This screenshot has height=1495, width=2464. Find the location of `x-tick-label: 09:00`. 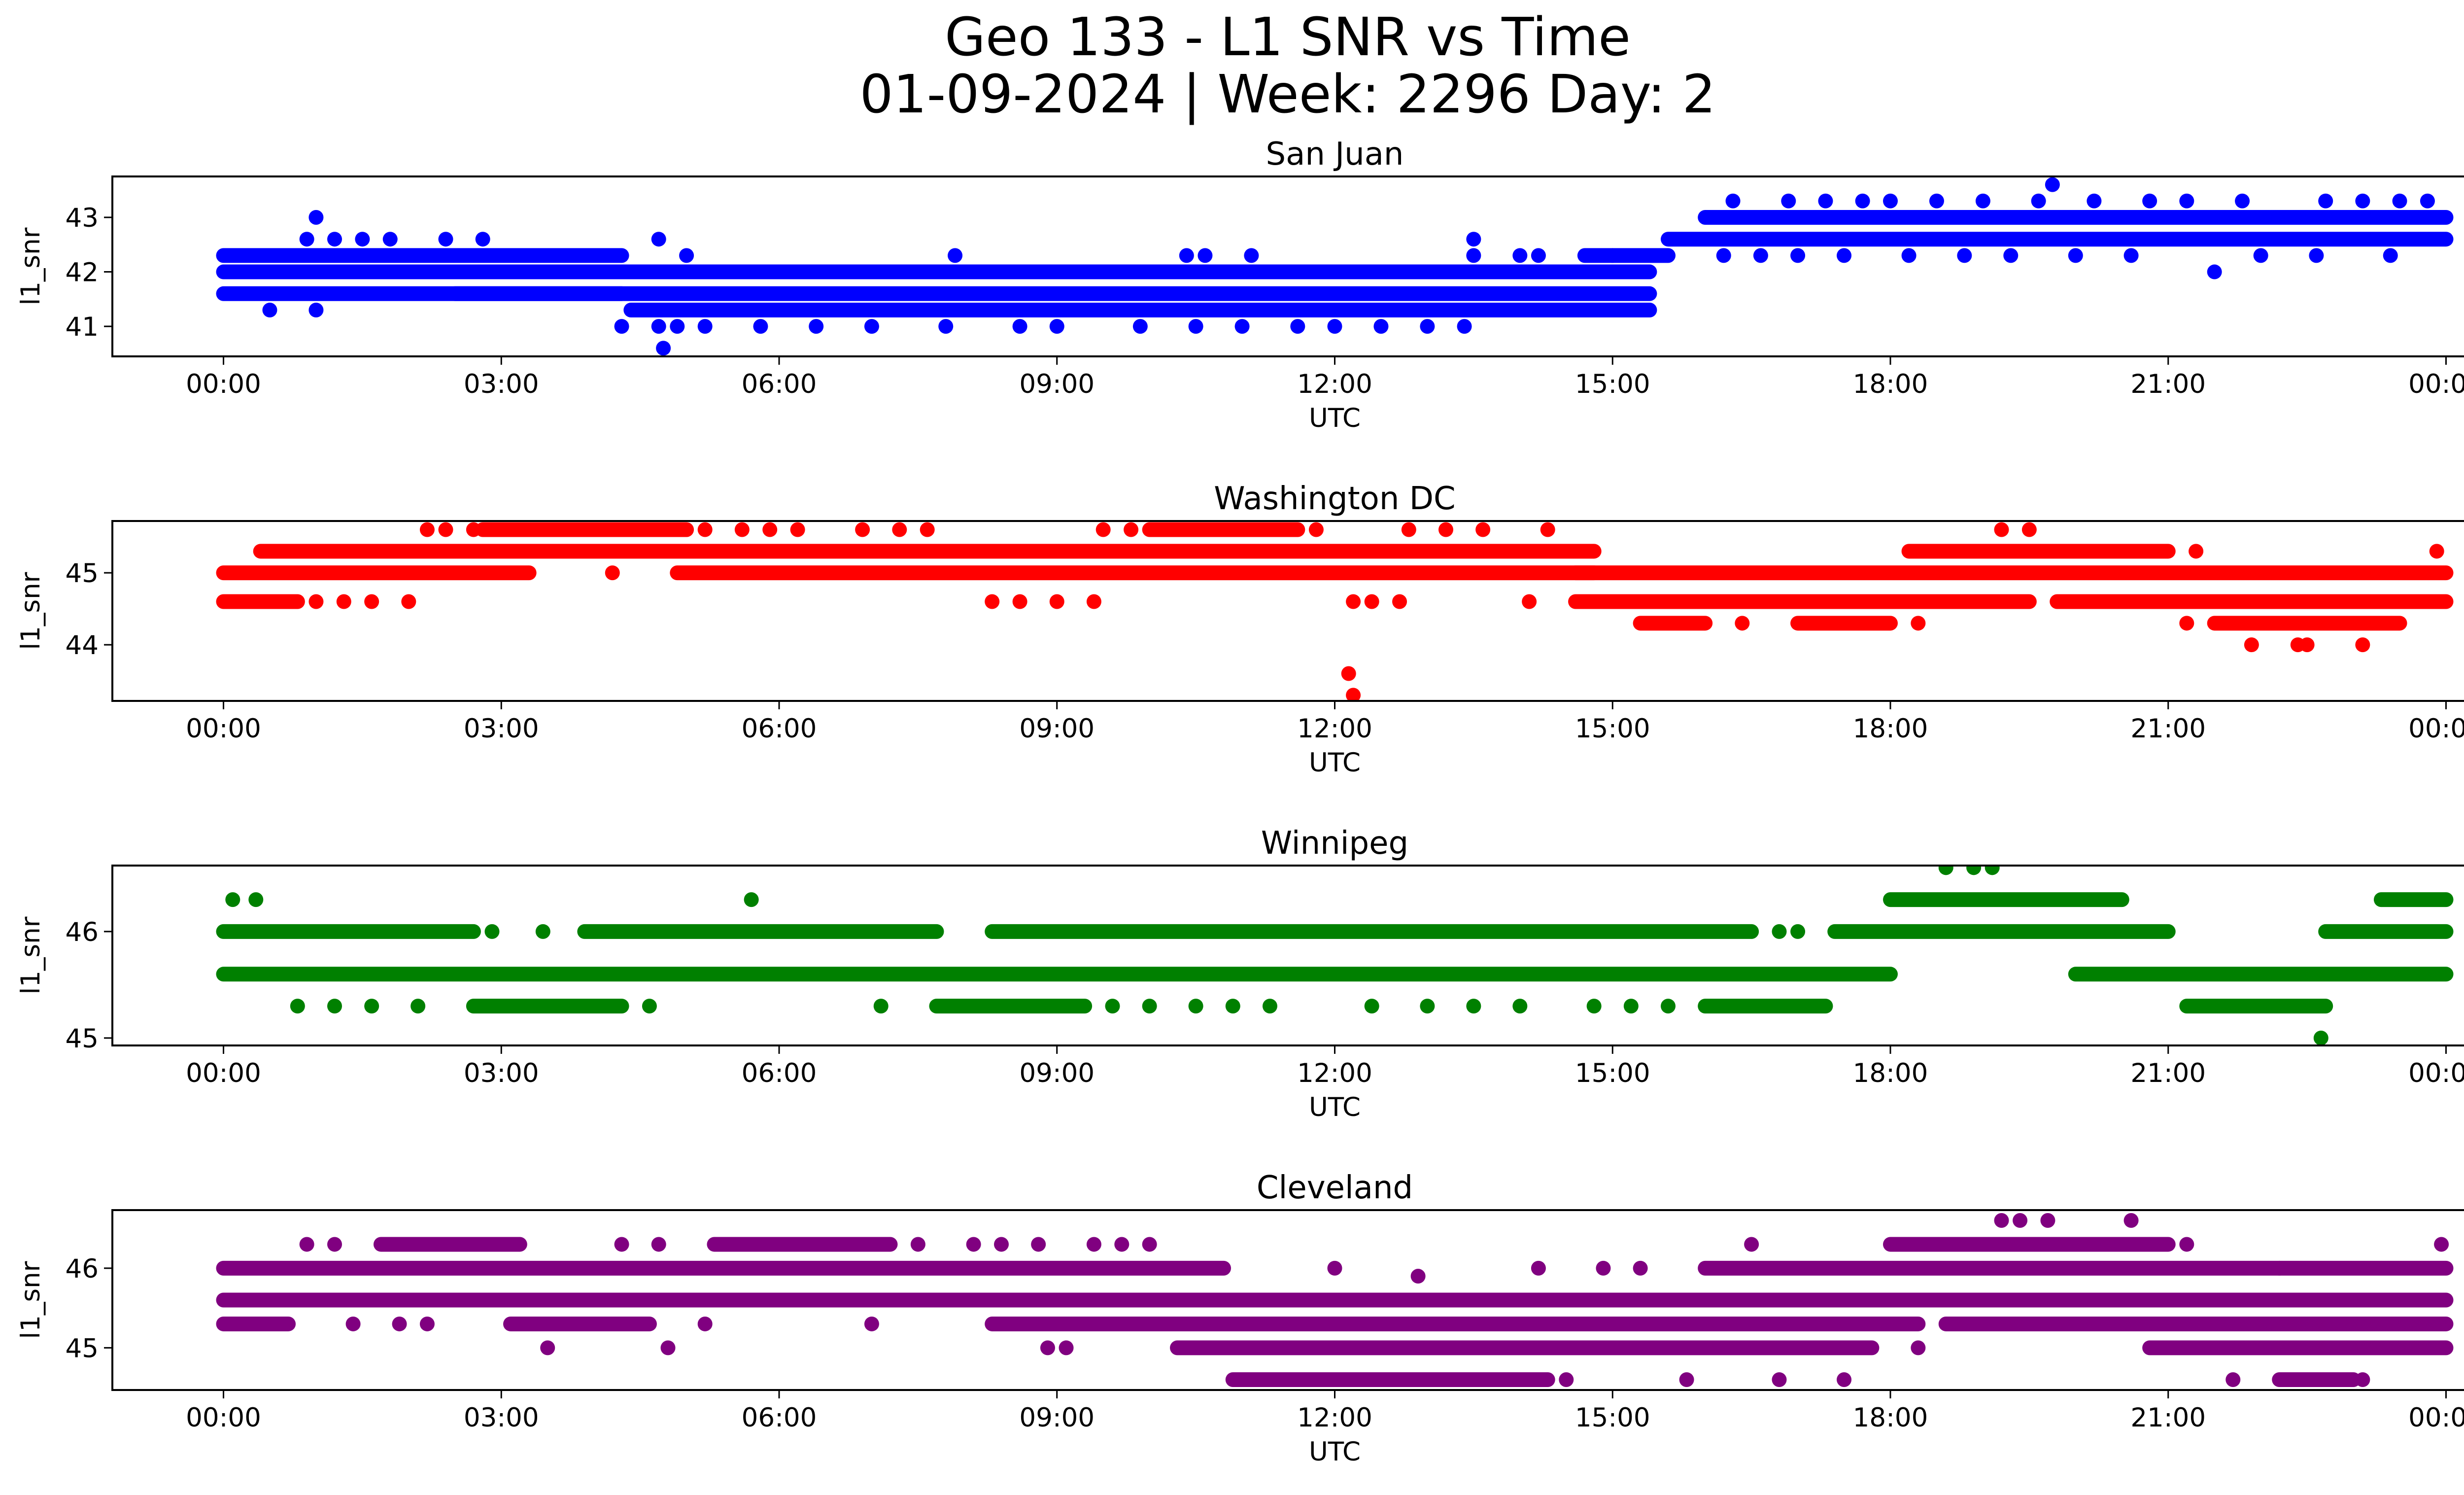

x-tick-label: 09:00 is located at coordinates (1057, 384).